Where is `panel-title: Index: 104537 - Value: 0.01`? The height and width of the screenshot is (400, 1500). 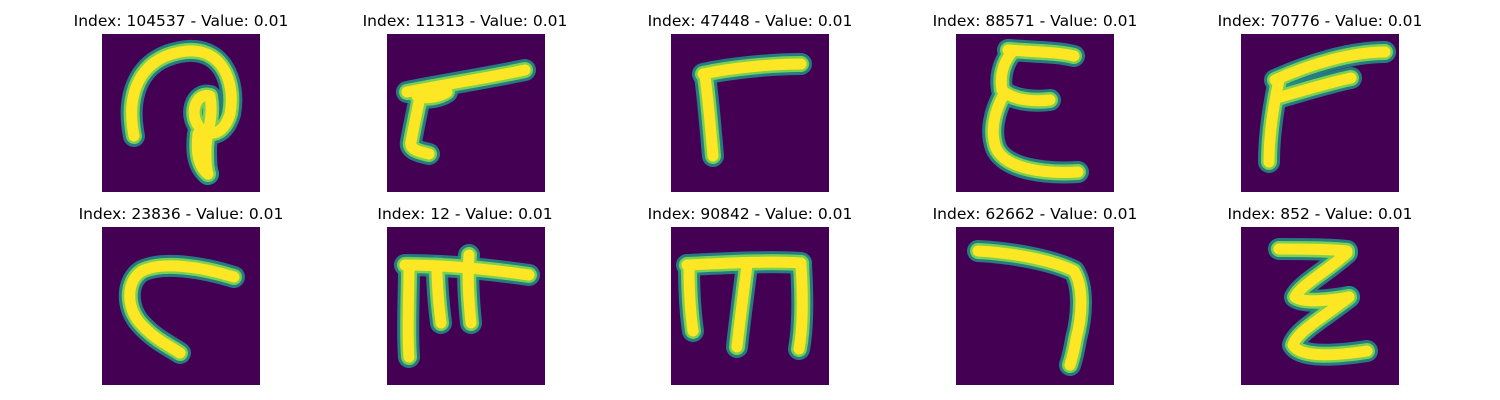 panel-title: Index: 104537 - Value: 0.01 is located at coordinates (181, 21).